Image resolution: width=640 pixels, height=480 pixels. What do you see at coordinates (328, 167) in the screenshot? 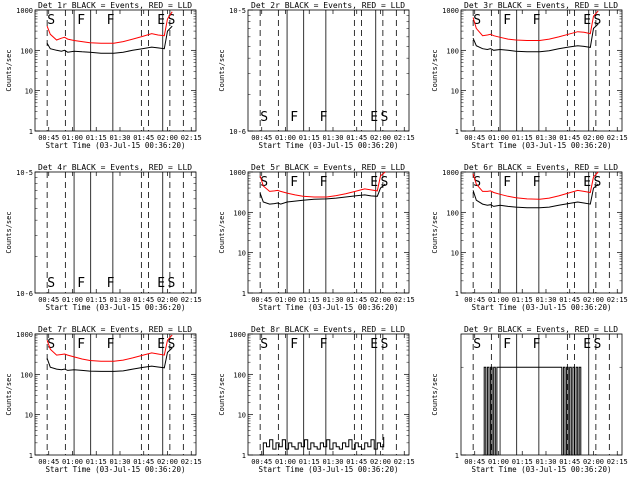
I see `panel-title: Det 5r BLACK = Events, RED = LLD` at bounding box center [328, 167].